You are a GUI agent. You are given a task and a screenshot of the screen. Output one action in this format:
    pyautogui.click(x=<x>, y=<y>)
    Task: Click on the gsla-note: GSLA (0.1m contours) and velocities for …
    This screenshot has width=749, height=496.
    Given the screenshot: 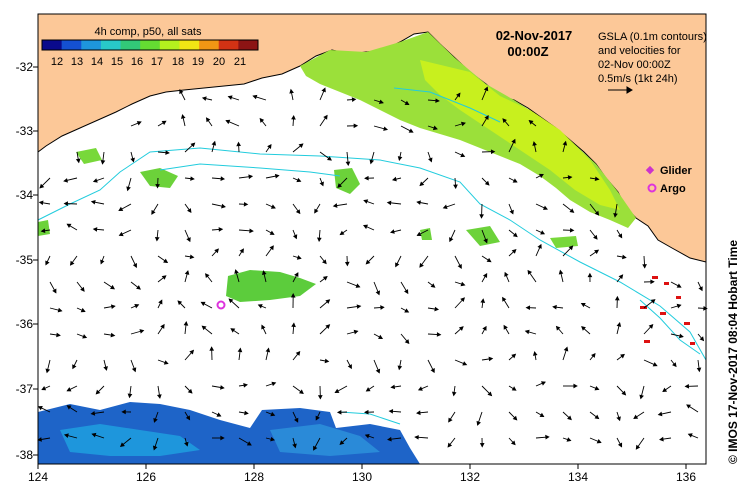 What is the action you would take?
    pyautogui.click(x=652, y=62)
    